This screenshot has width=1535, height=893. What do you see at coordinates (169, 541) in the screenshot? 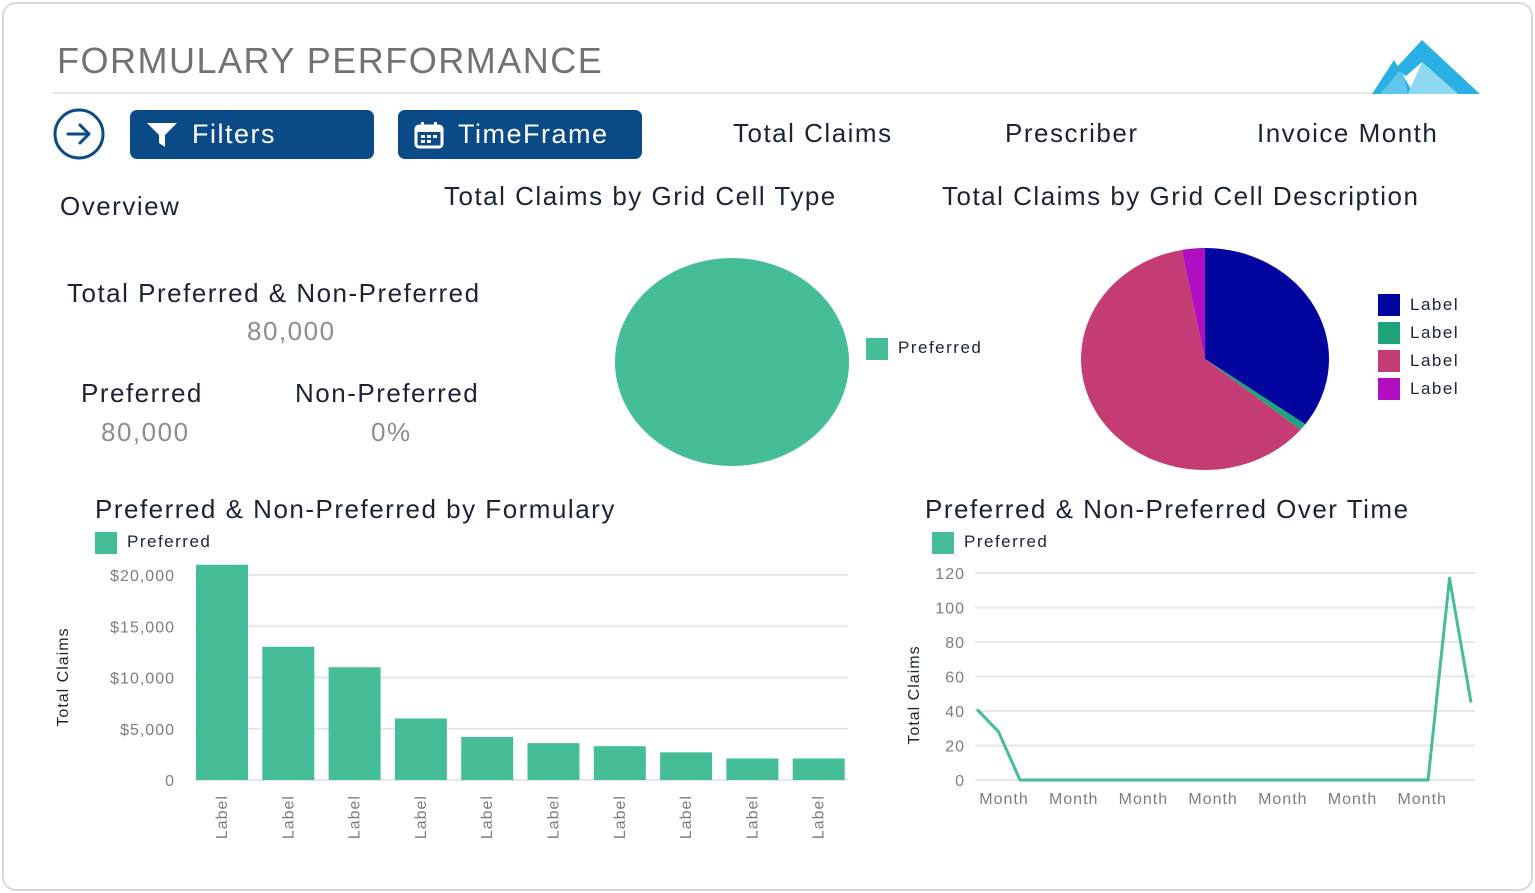
I see `bar-legend-label: Preferred` at bounding box center [169, 541].